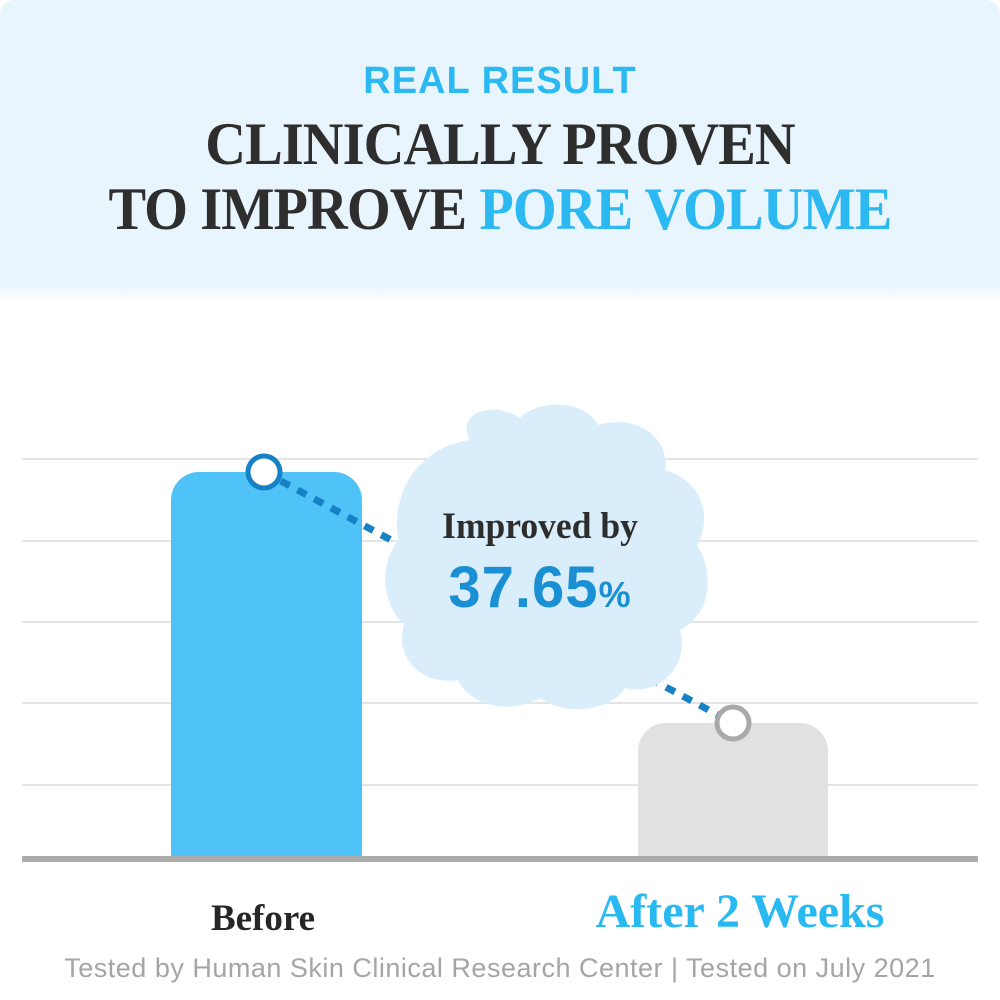 Image resolution: width=1000 pixels, height=1000 pixels. I want to click on page-title: CLINICALLY PROVEN TO IMPROVE PORE VOLUME, so click(500, 177).